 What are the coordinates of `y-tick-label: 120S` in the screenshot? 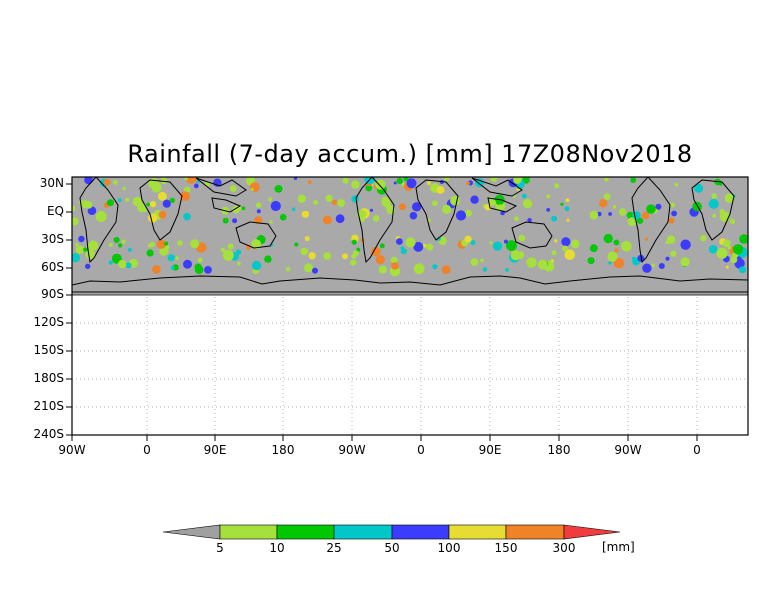 It's located at (48, 322).